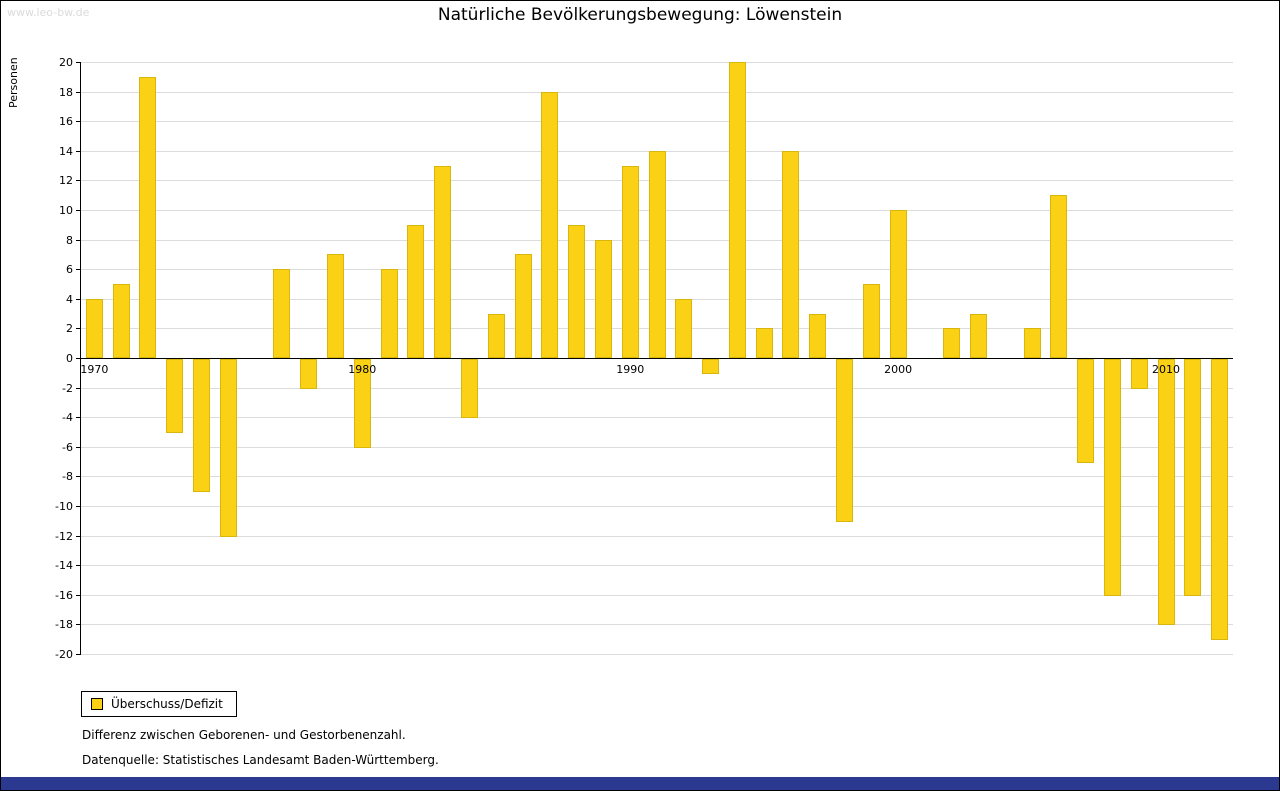  I want to click on bar-1996, so click(791, 254).